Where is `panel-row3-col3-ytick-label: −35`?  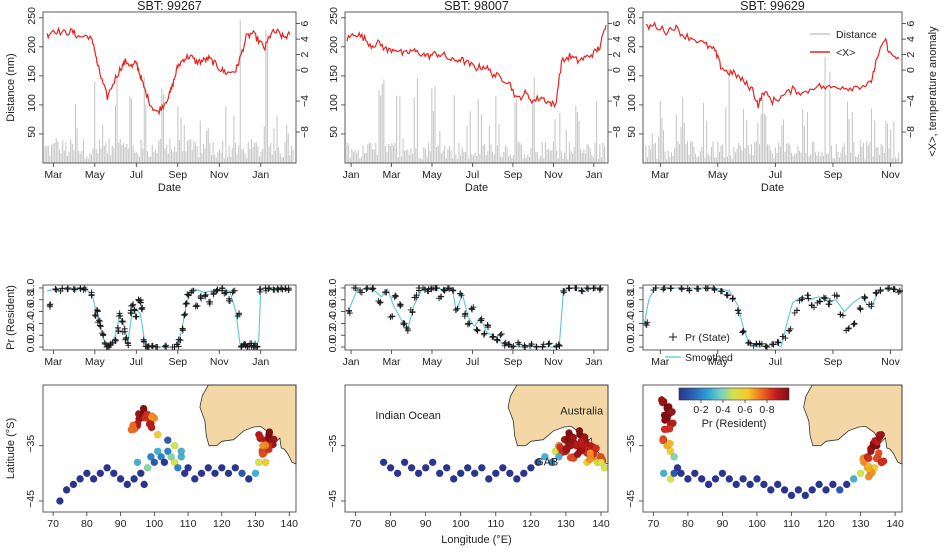
panel-row3-col3-ytick-label: −35 is located at coordinates (631, 444).